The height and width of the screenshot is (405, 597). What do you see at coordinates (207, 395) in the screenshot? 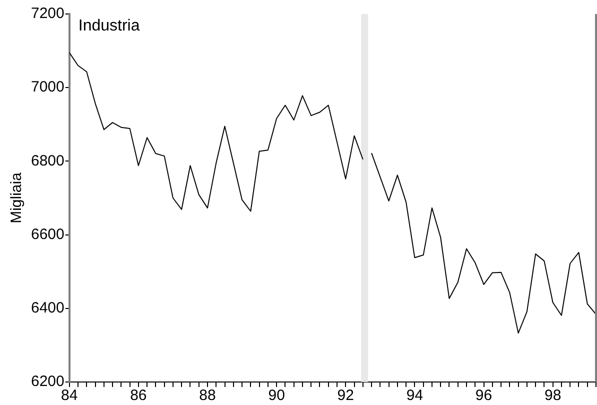
I see `x-tick-label: 88` at bounding box center [207, 395].